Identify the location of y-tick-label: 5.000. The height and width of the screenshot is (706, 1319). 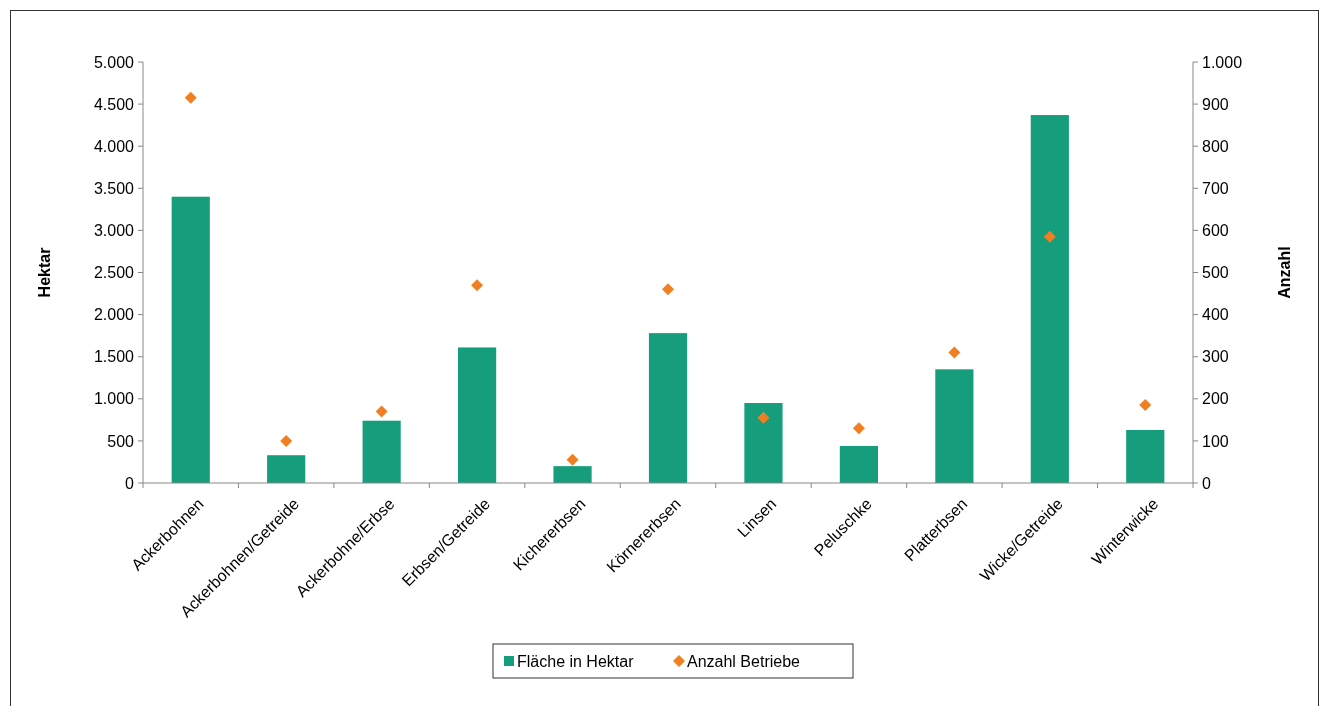
(114, 62).